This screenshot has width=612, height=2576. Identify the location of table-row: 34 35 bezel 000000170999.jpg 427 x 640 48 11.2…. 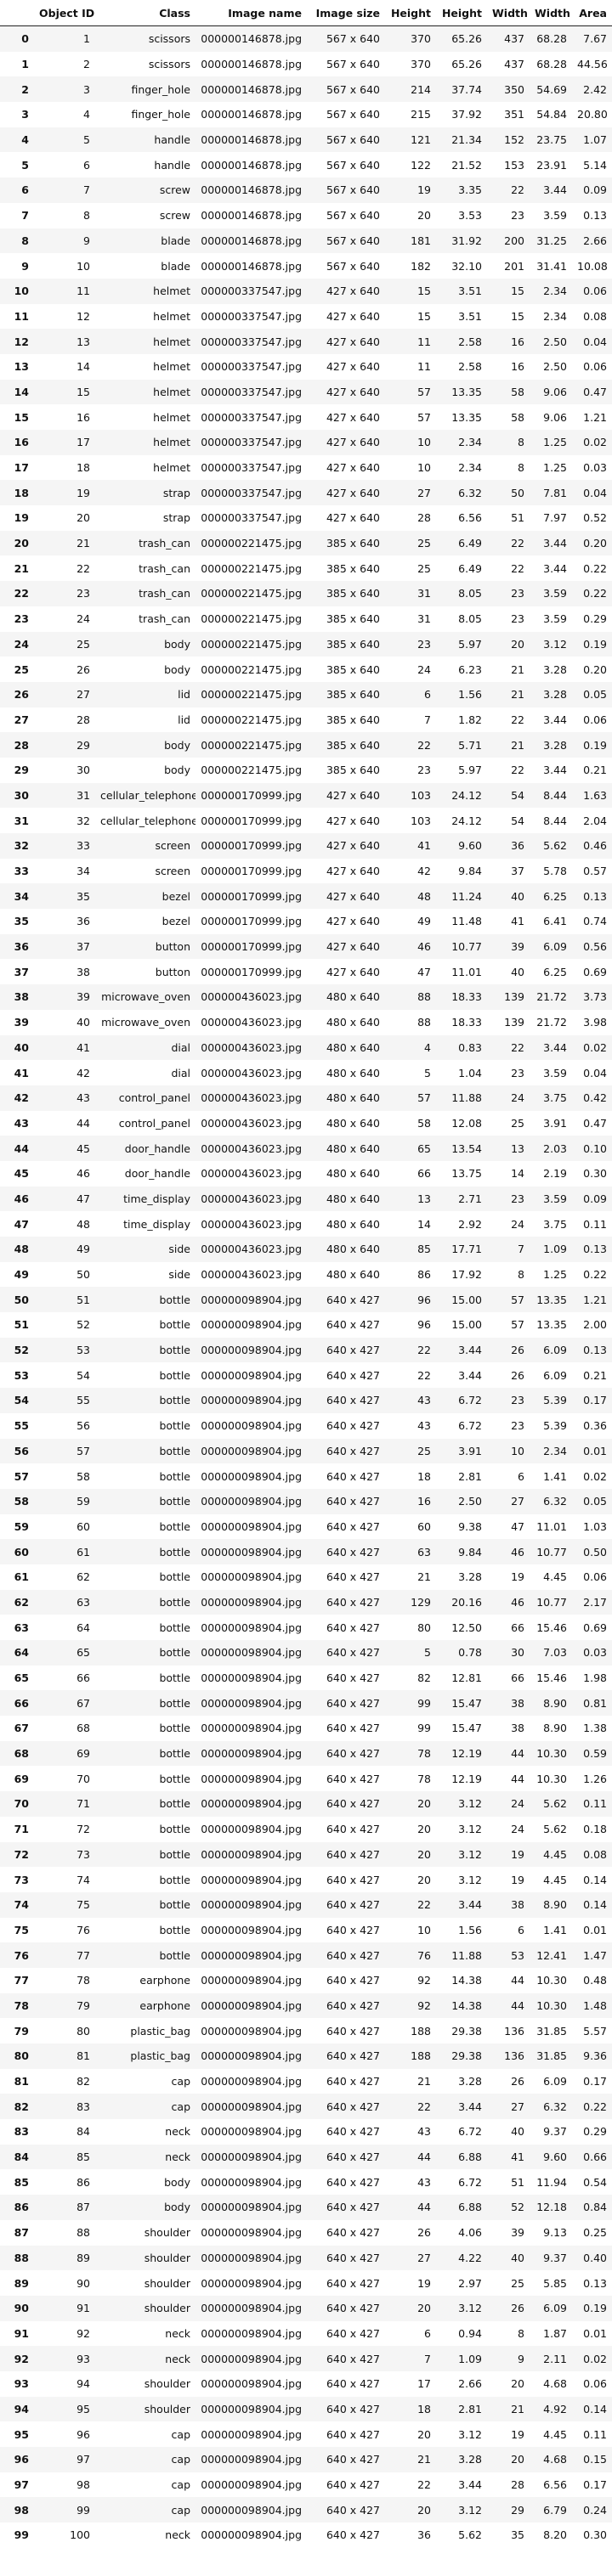
(306, 896).